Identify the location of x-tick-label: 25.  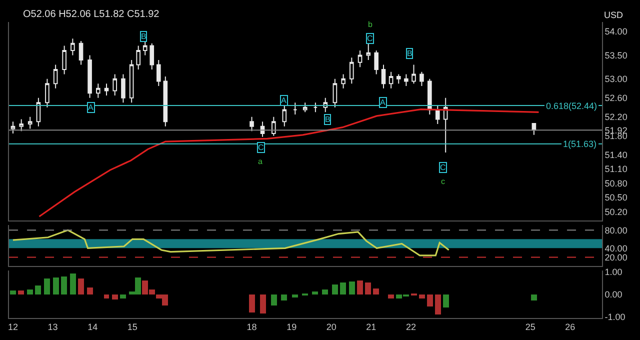
(530, 327).